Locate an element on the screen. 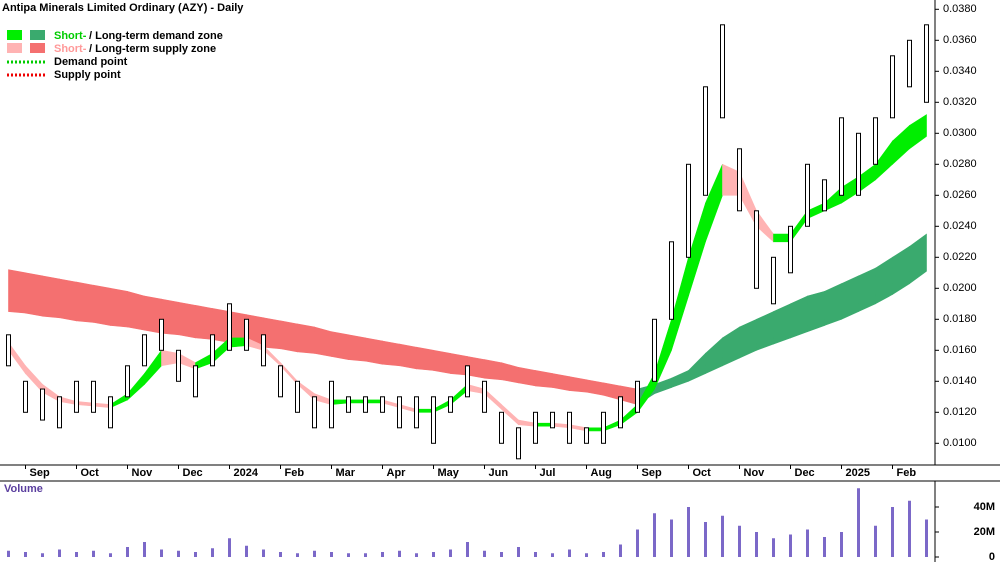 The height and width of the screenshot is (562, 1000). y-tick-label: 0.0360 is located at coordinates (960, 40).